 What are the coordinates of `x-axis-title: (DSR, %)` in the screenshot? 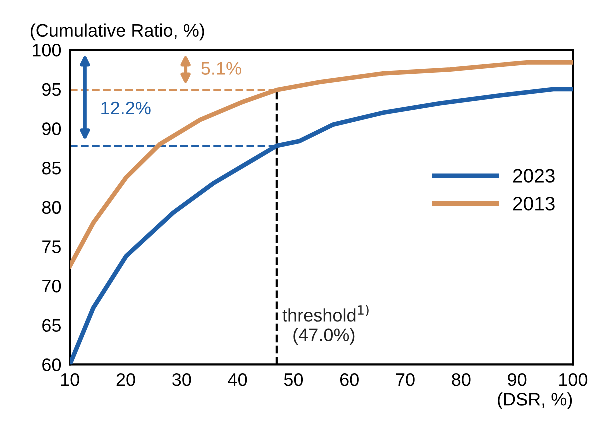 It's located at (535, 401).